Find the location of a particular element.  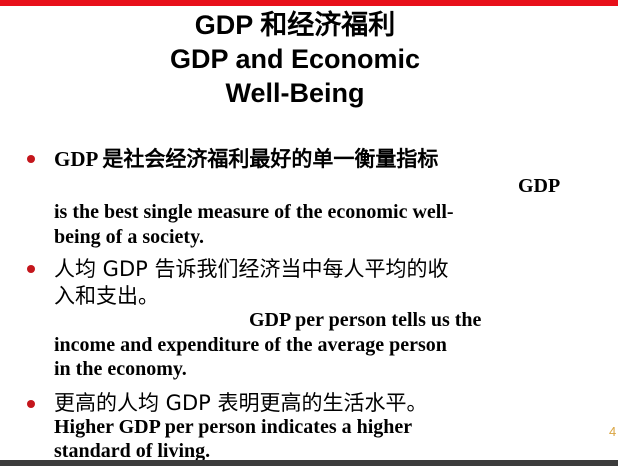

page-number: 4 is located at coordinates (613, 431).